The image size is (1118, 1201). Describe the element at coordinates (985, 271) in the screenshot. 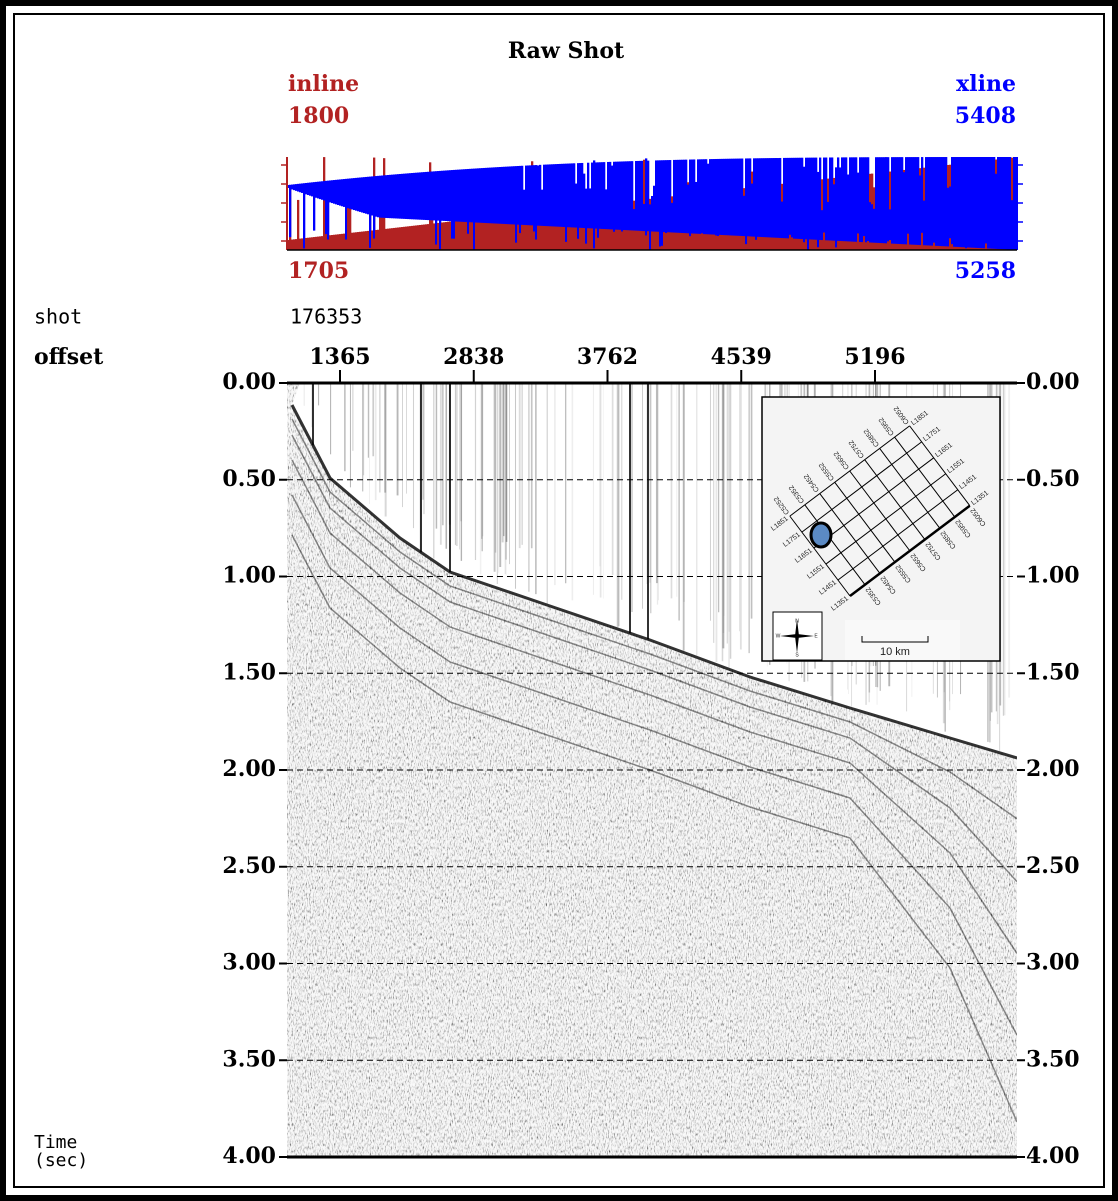

I see `xline-bottom: 5258` at that location.